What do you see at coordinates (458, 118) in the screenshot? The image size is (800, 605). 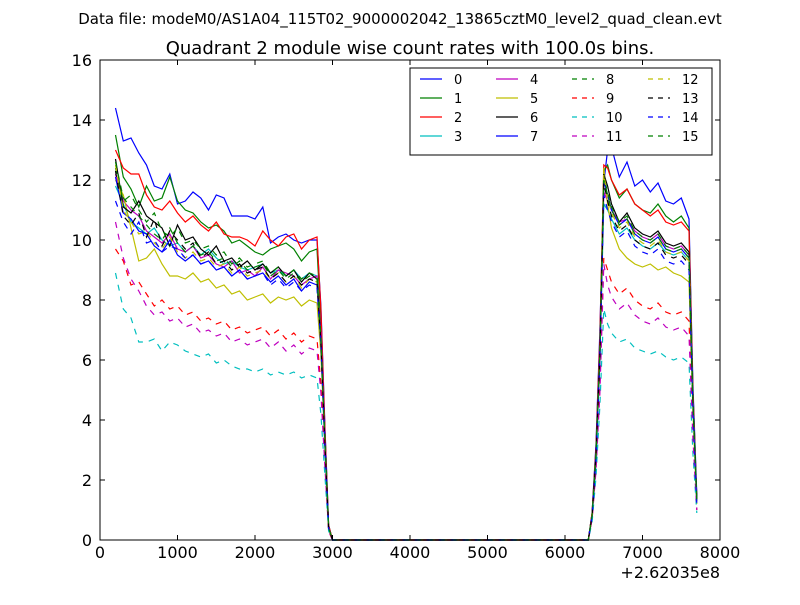 I see `legend-label-2: 2` at bounding box center [458, 118].